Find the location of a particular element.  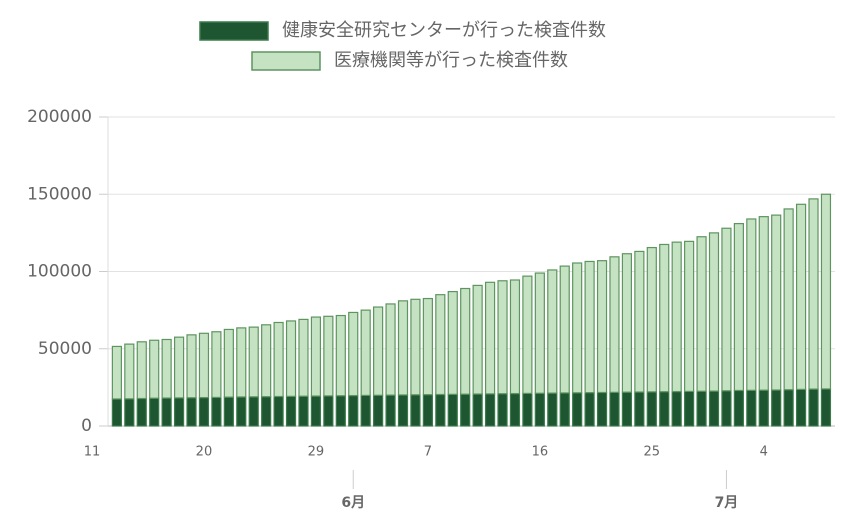

legend-label: 医療機関等が行った検査件数 is located at coordinates (451, 60).